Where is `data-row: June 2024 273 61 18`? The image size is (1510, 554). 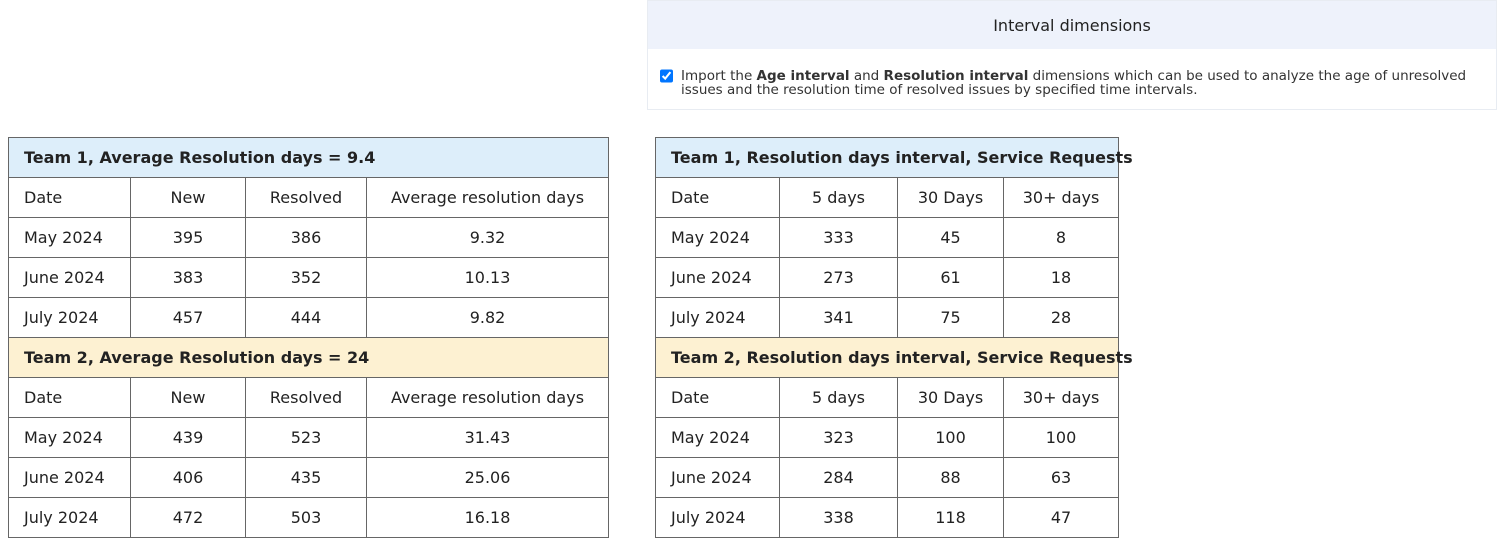
data-row: June 2024 273 61 18 is located at coordinates (887, 277).